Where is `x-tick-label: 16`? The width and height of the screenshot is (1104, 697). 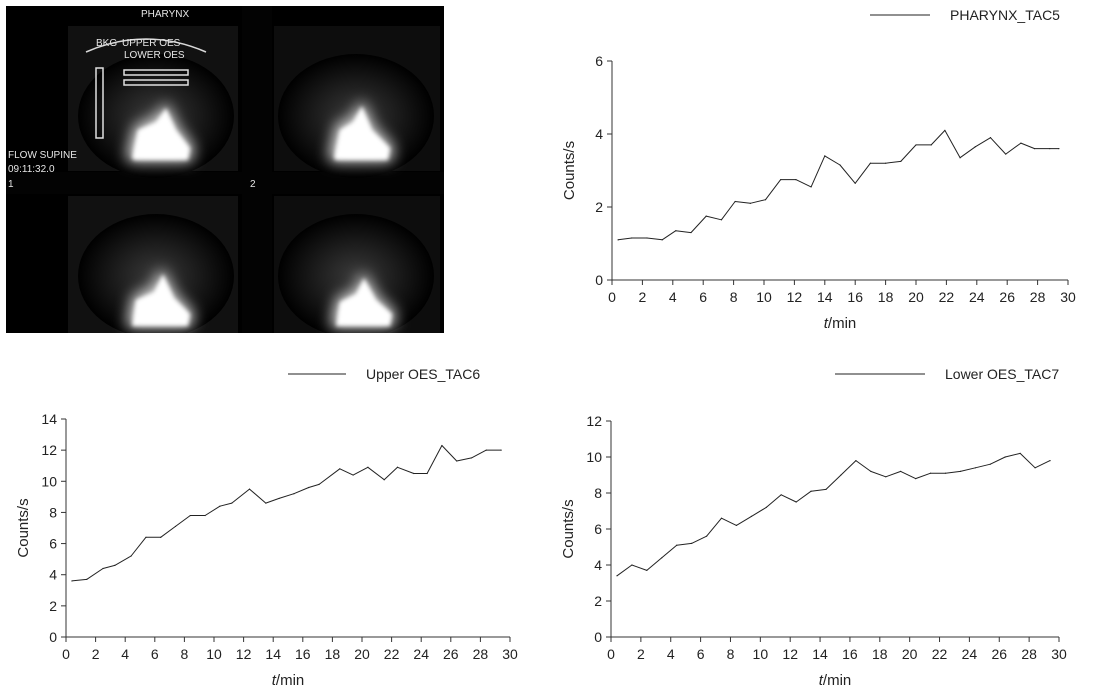
x-tick-label: 16 is located at coordinates (850, 654).